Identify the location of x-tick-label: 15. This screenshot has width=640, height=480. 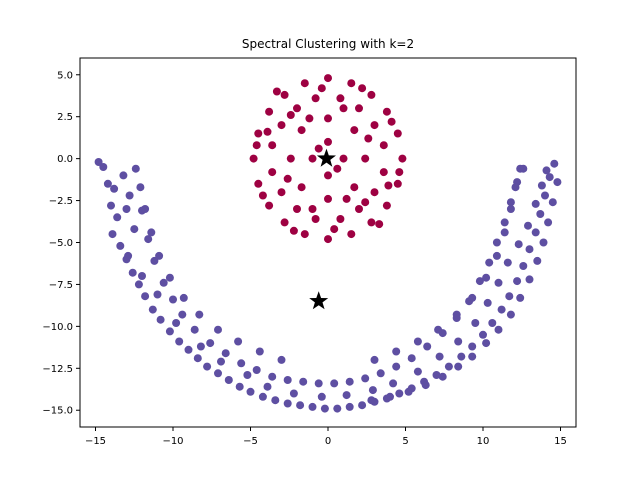
(560, 441).